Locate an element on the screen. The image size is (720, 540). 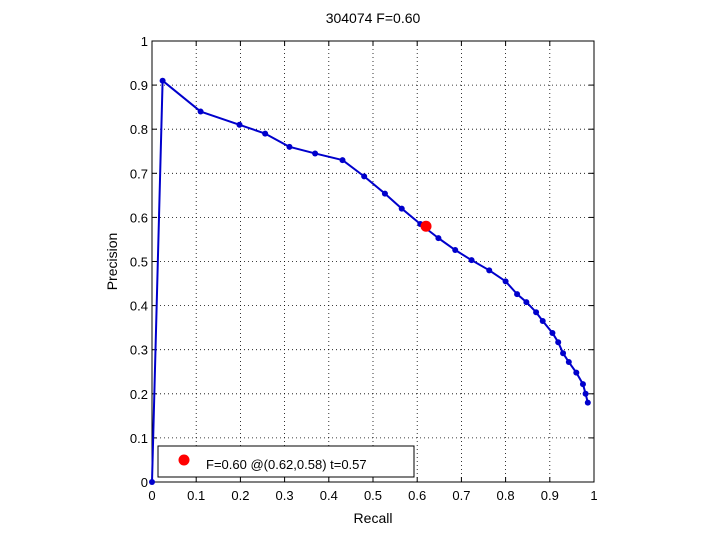
y-tick-label: 0.1 is located at coordinates (139, 438).